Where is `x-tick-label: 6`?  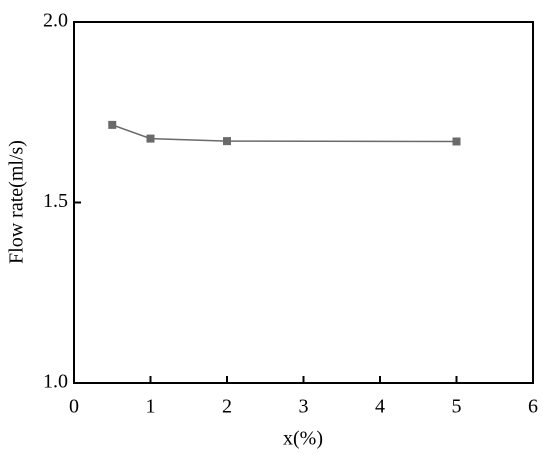
x-tick-label: 6 is located at coordinates (533, 407).